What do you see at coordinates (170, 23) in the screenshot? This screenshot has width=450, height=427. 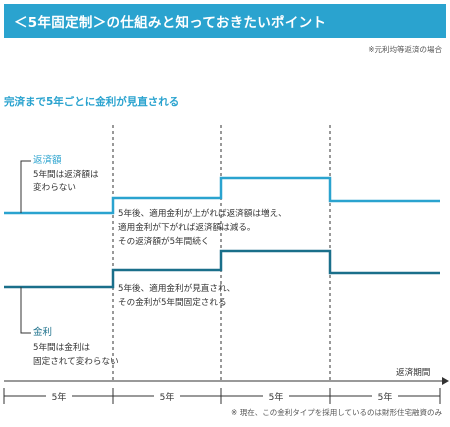 I see `page-title: ＜5年固定制＞の仕組みと知っておきたいポイント` at bounding box center [170, 23].